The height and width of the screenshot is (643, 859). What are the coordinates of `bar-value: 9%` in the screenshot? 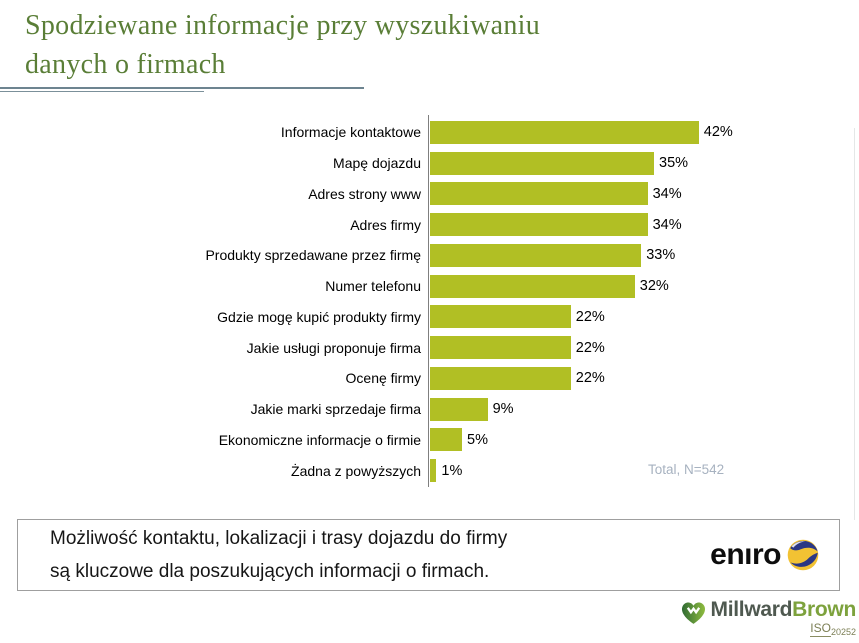 It's located at (503, 409).